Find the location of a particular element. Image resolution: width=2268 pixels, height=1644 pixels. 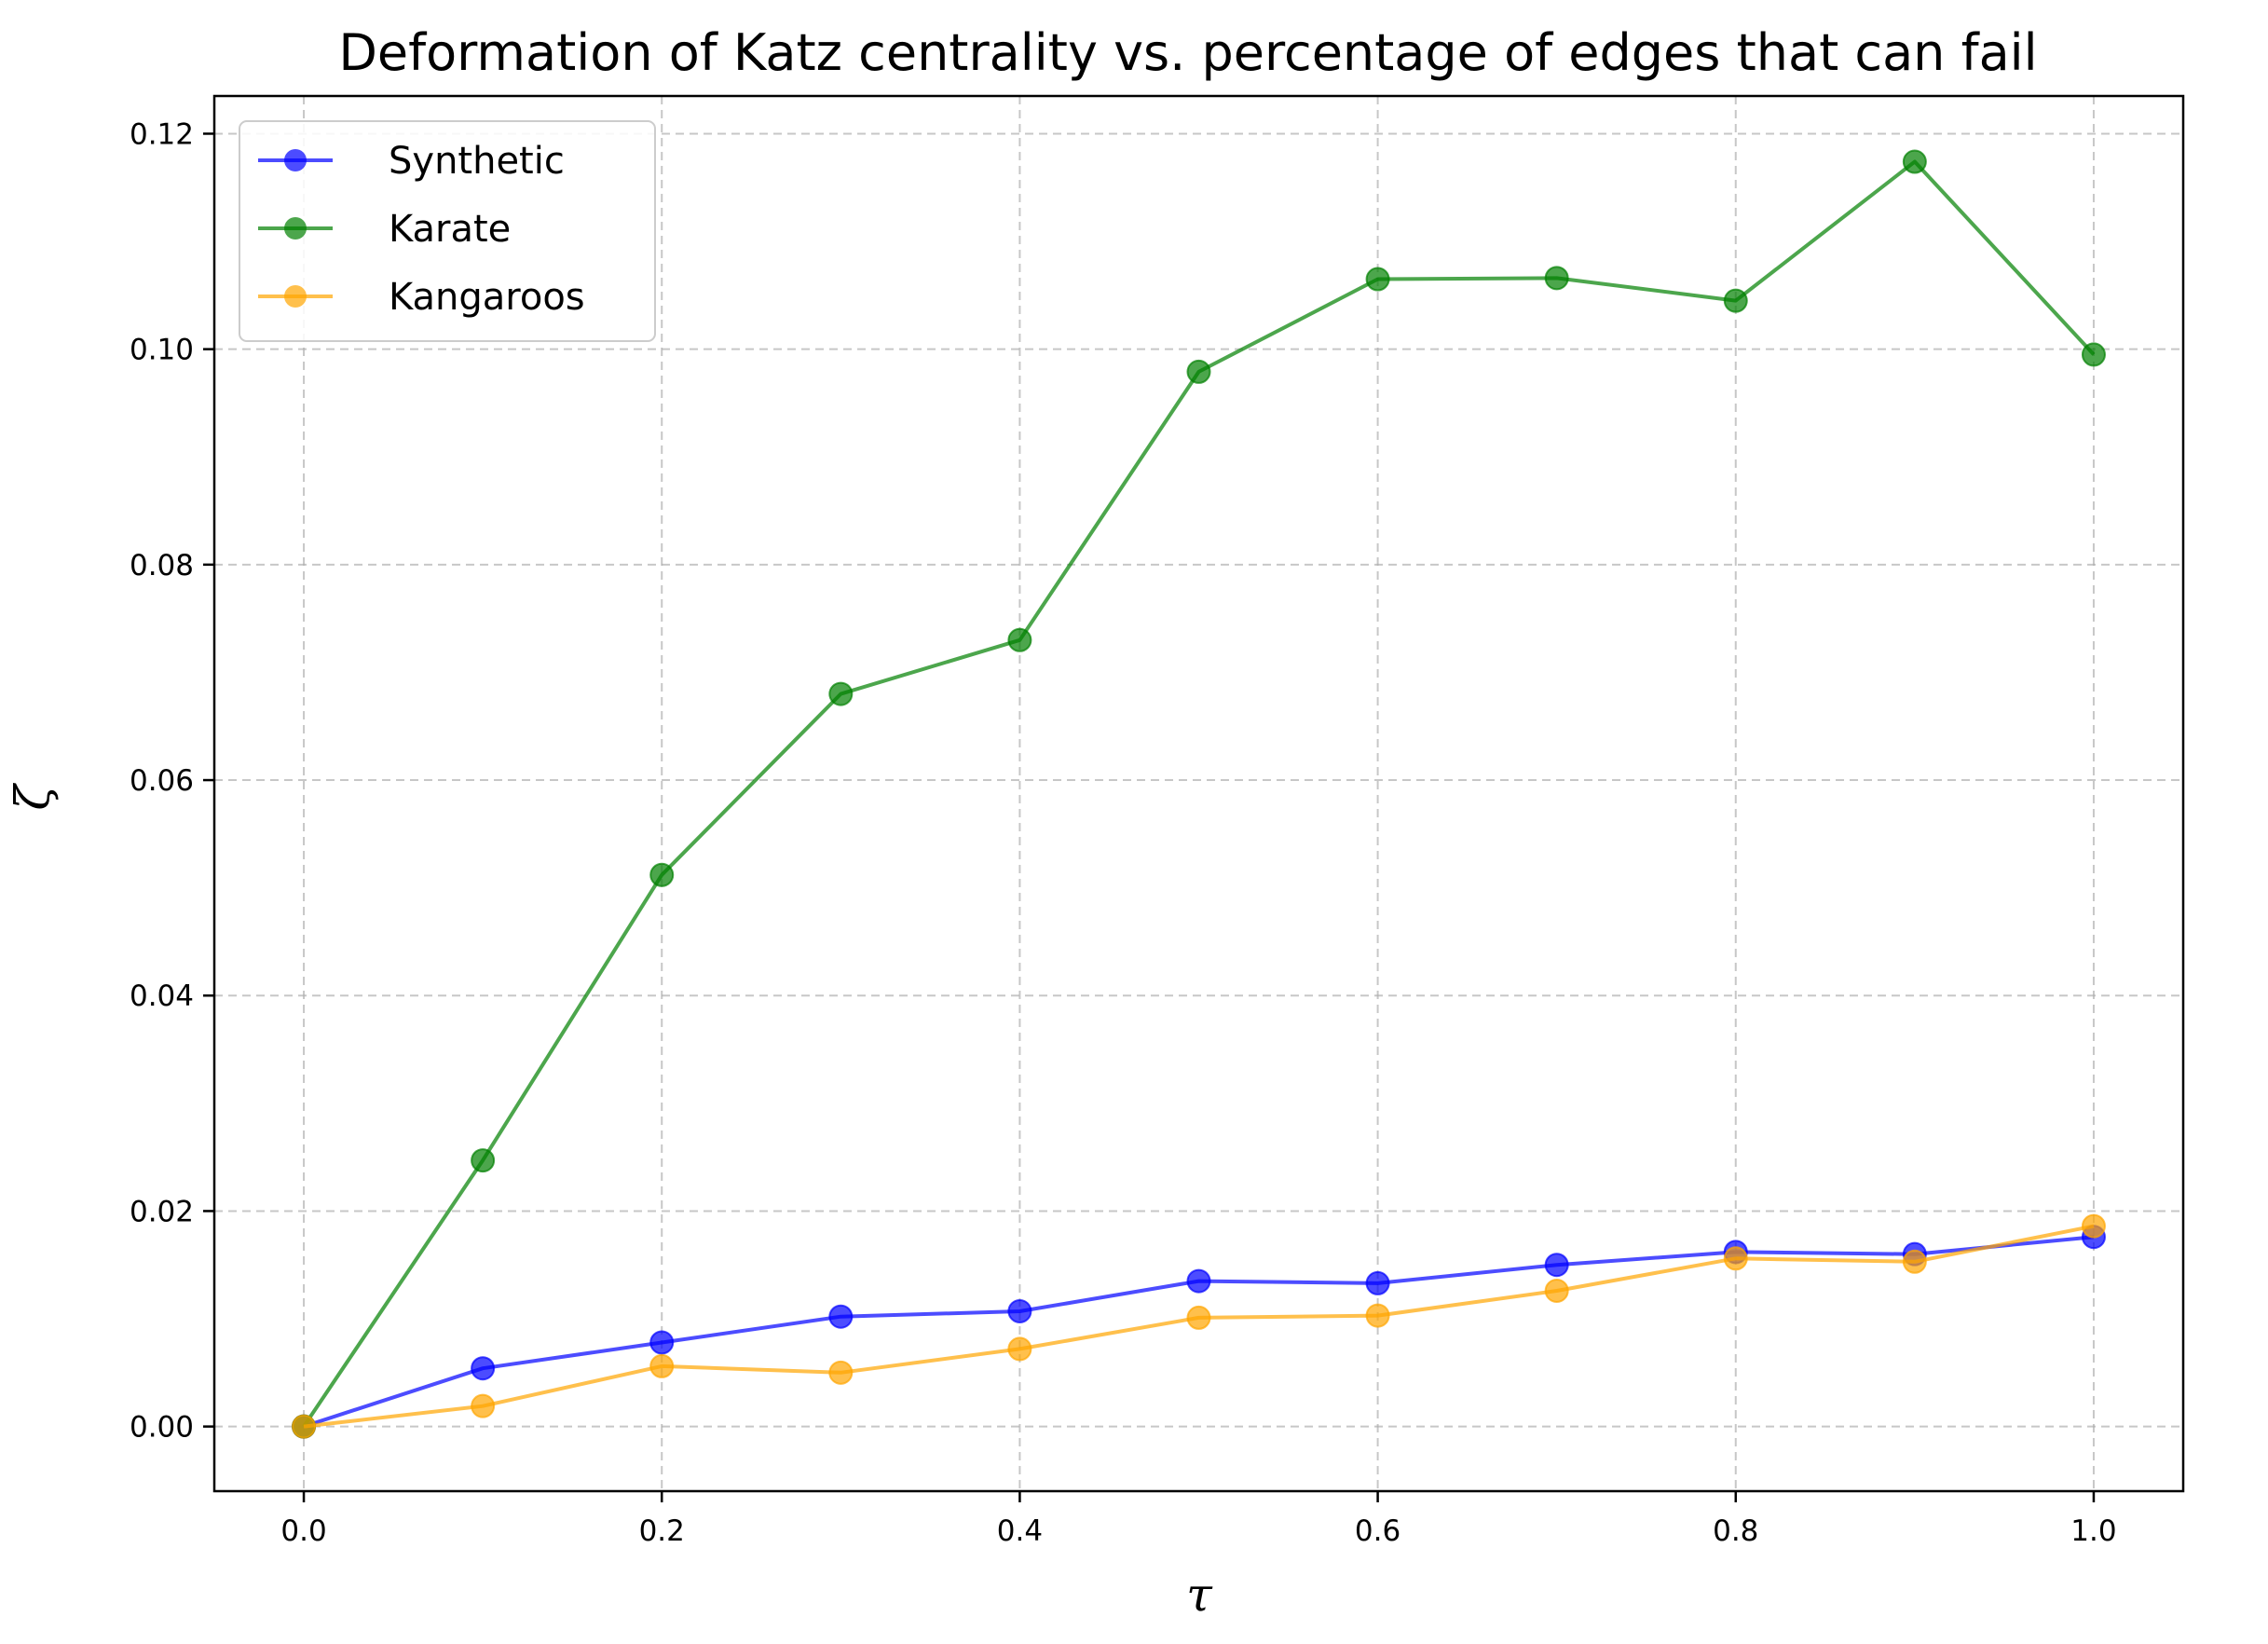

y-tick-label: 0.10 is located at coordinates (162, 350).